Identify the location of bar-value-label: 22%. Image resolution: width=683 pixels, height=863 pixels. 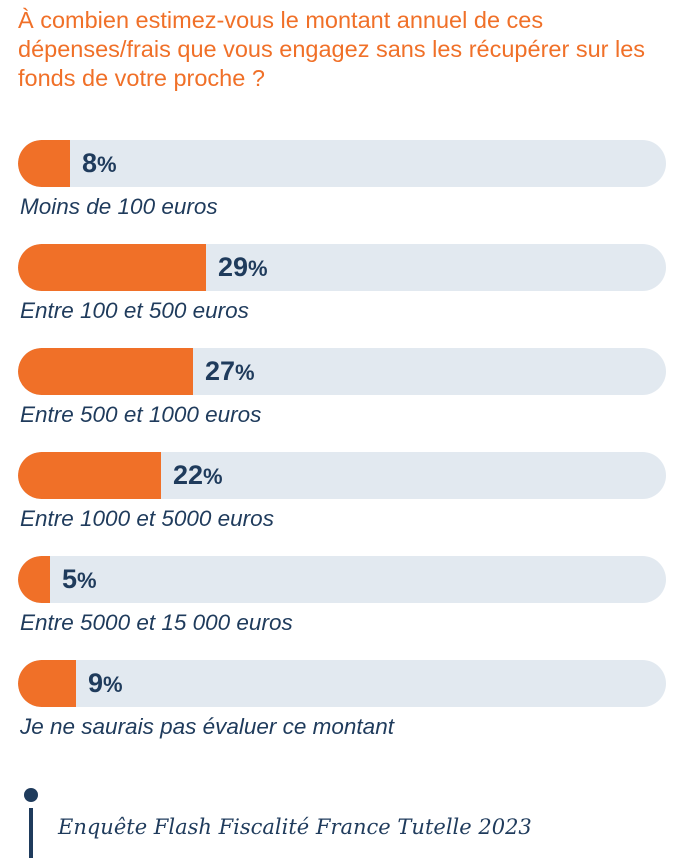
(198, 476).